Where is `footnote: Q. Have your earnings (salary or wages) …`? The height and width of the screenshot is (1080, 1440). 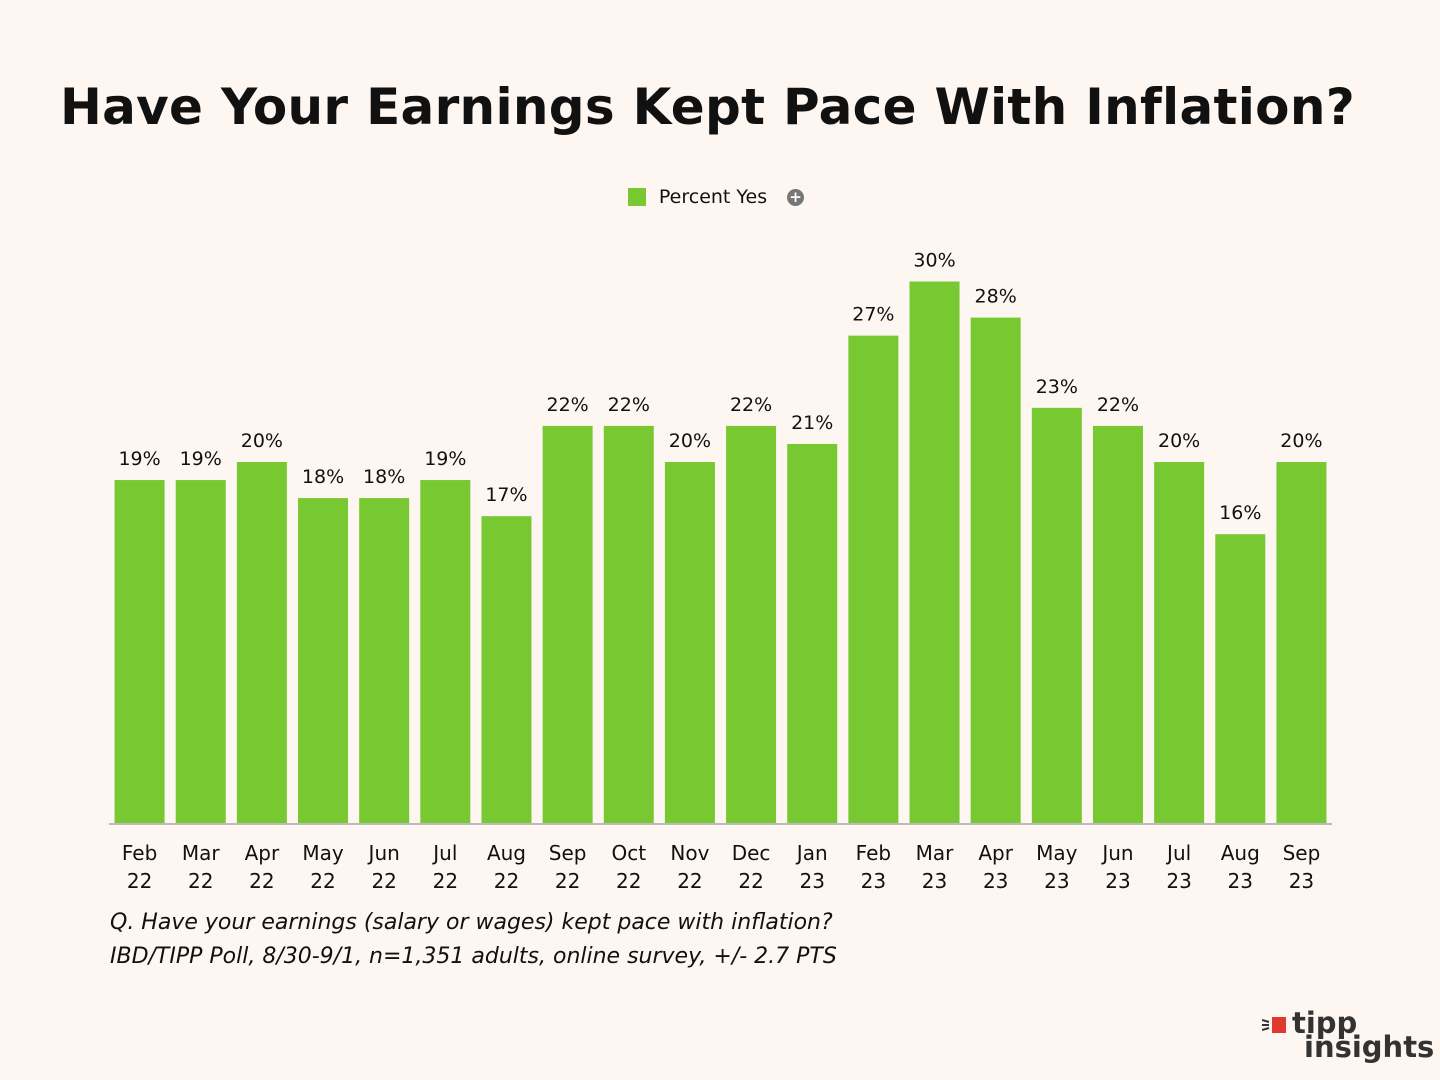 footnote: Q. Have your earnings (salary or wages) … is located at coordinates (473, 940).